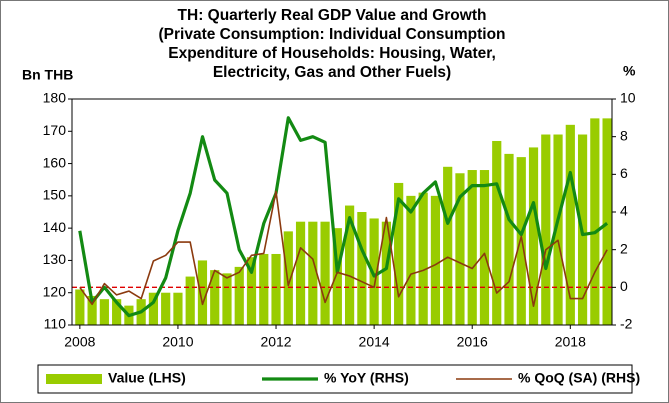  Describe the element at coordinates (47, 75) in the screenshot. I see `y-axis-label: Bn THB` at that location.